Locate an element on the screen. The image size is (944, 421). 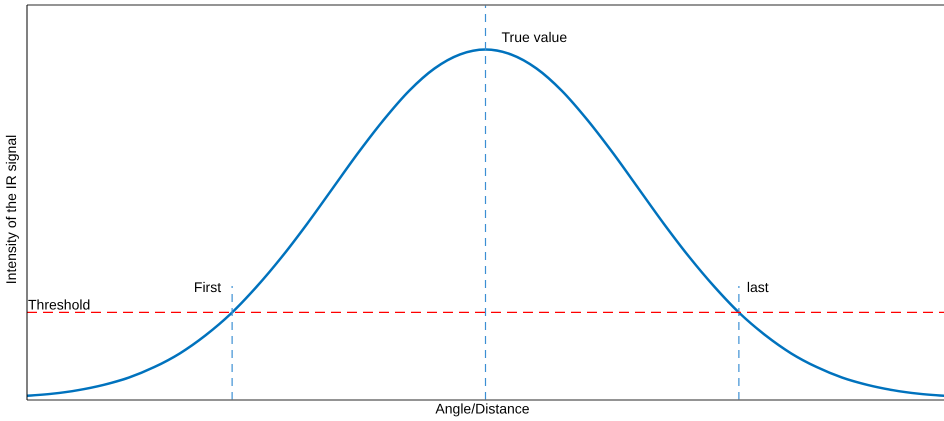
annotation: last is located at coordinates (757, 287).